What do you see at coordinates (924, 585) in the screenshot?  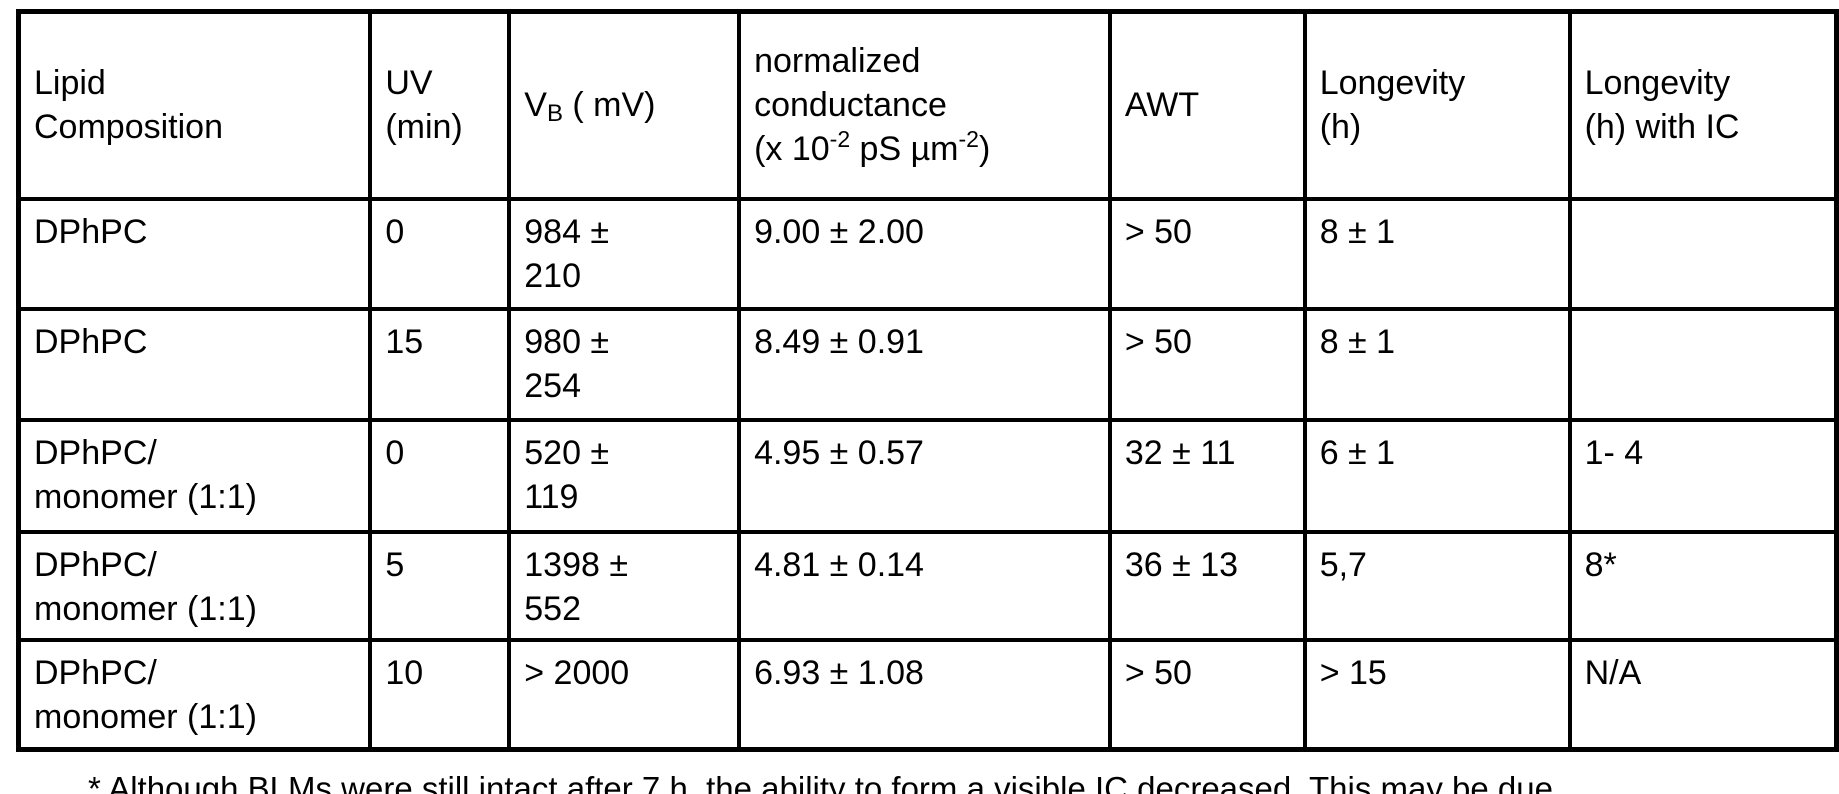 I see `cell-conductance: 4.81 ± 0.14` at bounding box center [924, 585].